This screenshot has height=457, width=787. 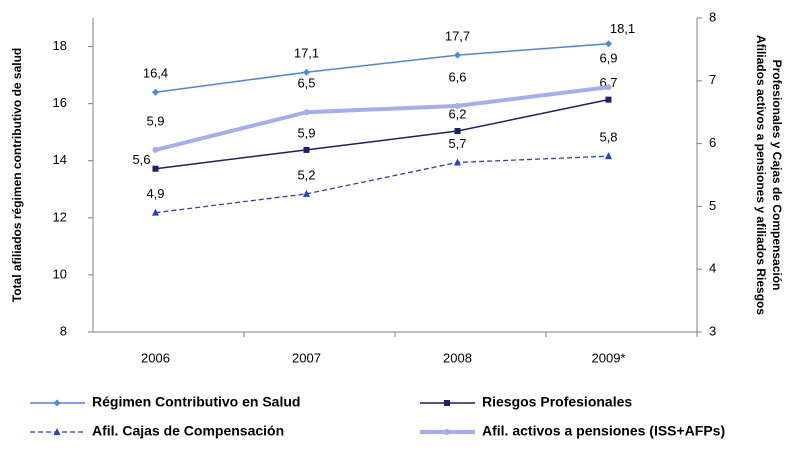 What do you see at coordinates (712, 79) in the screenshot?
I see `y2-tick-label: 7` at bounding box center [712, 79].